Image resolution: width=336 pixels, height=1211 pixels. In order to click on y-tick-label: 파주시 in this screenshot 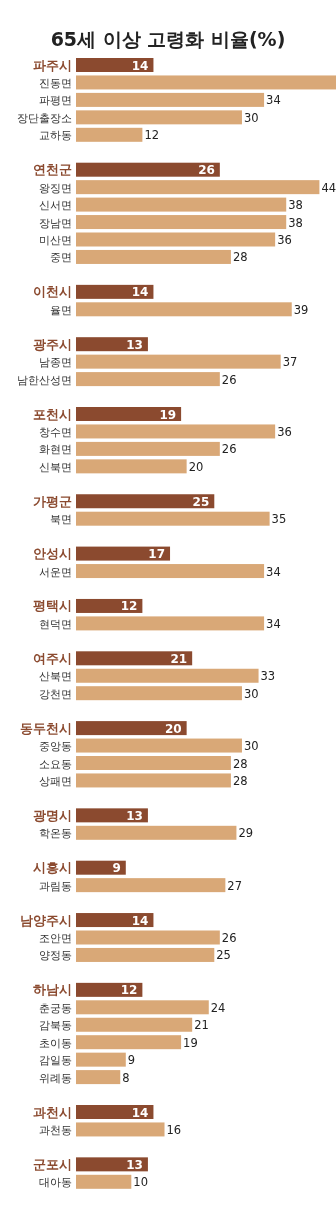, I will do `click(52, 65)`.